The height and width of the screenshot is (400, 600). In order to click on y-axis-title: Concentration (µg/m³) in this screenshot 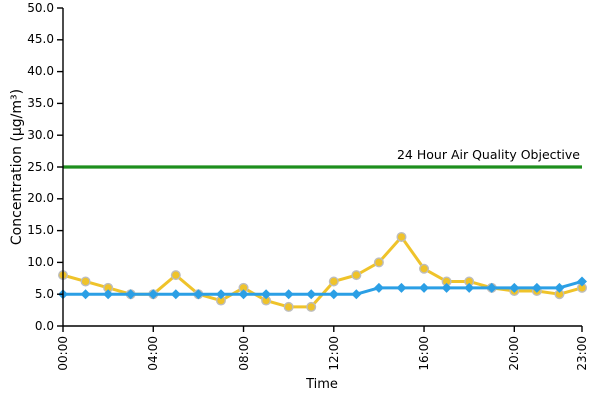, I will do `click(17, 167)`.